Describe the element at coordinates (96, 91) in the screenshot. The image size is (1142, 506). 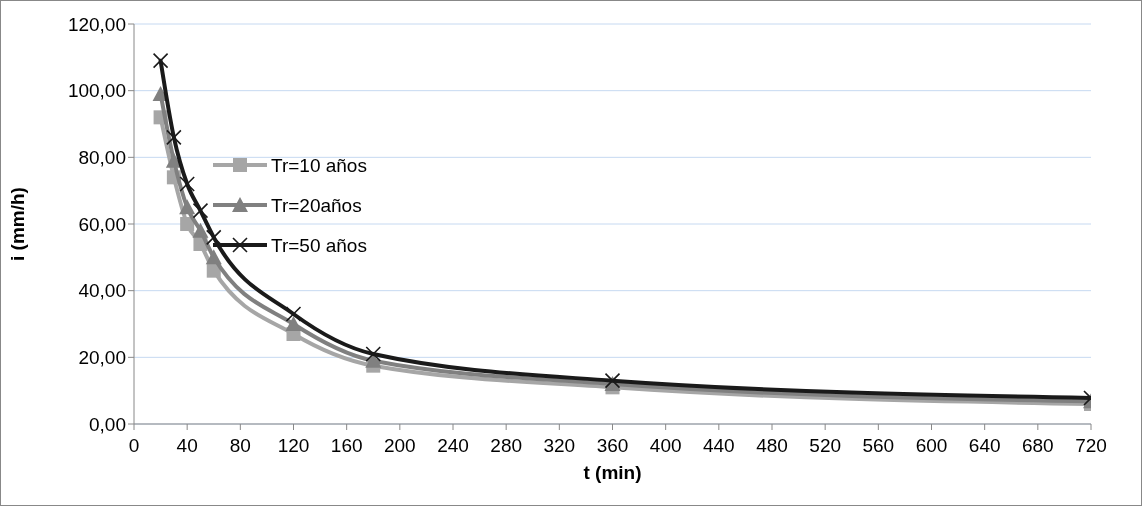
I see `y-tick-label: 100,00` at that location.